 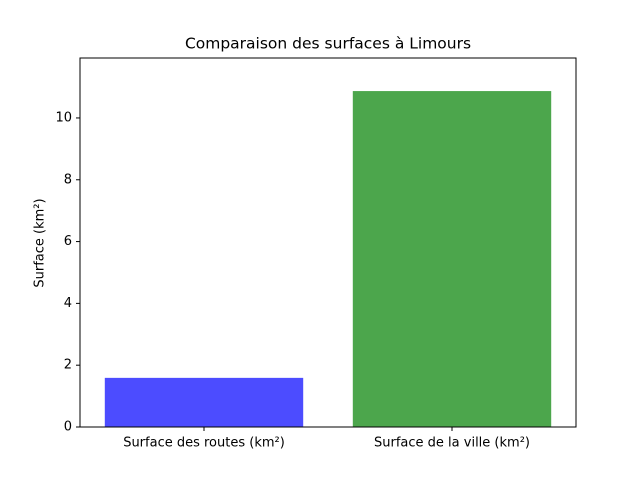 What do you see at coordinates (68, 303) in the screenshot?
I see `y-tick-label: 4` at bounding box center [68, 303].